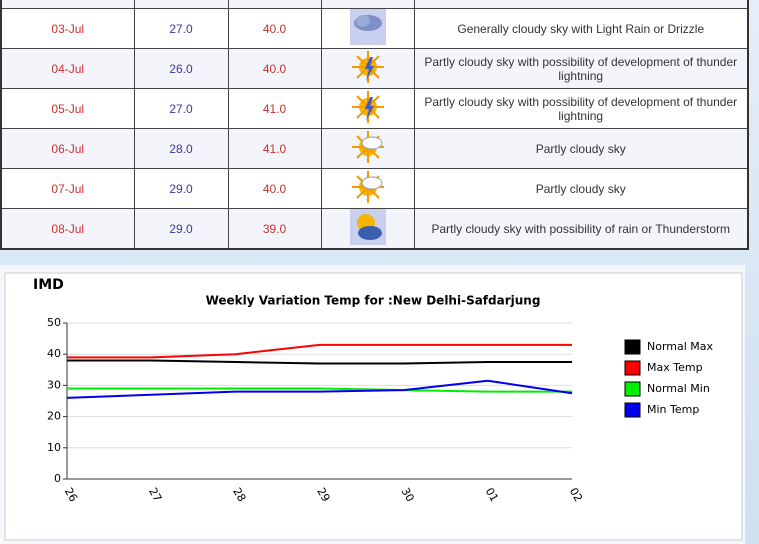 This screenshot has width=759, height=544. Describe the element at coordinates (374, 4) in the screenshot. I see `table-row` at that location.